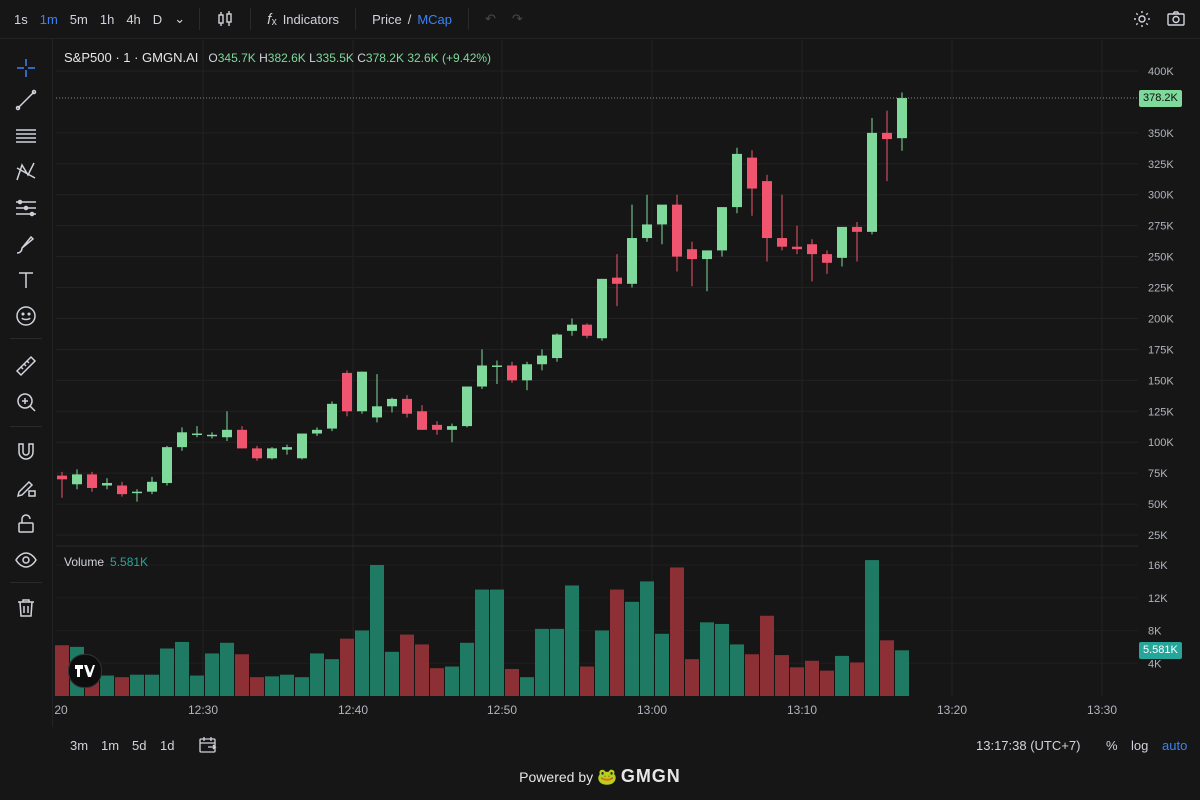 The height and width of the screenshot is (800, 1200). What do you see at coordinates (482, 628) in the screenshot?
I see `volume-bars-group` at bounding box center [482, 628].